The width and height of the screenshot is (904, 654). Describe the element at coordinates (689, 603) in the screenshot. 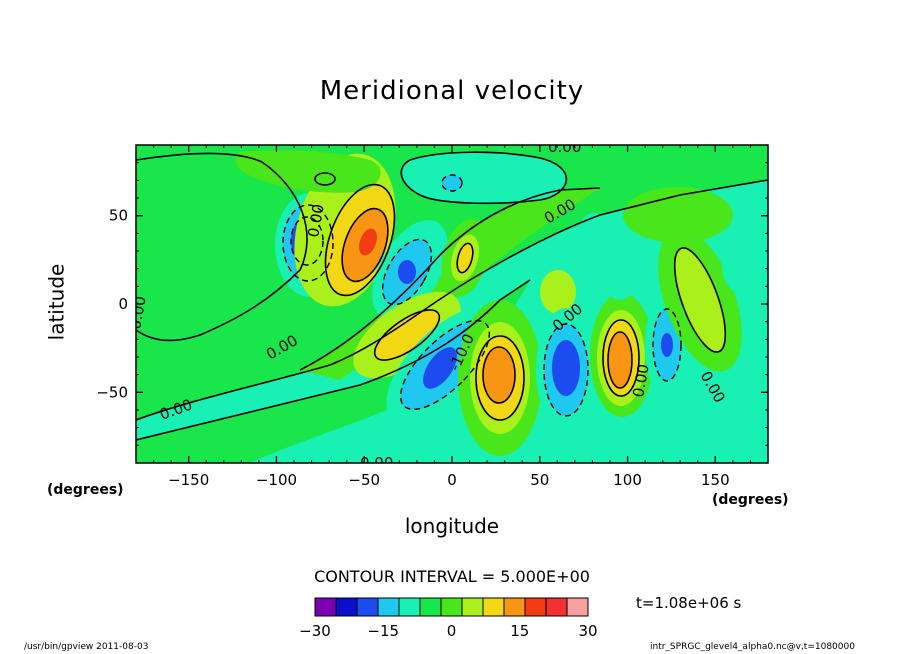

I see `time-label: t=1.08e+06 s` at that location.